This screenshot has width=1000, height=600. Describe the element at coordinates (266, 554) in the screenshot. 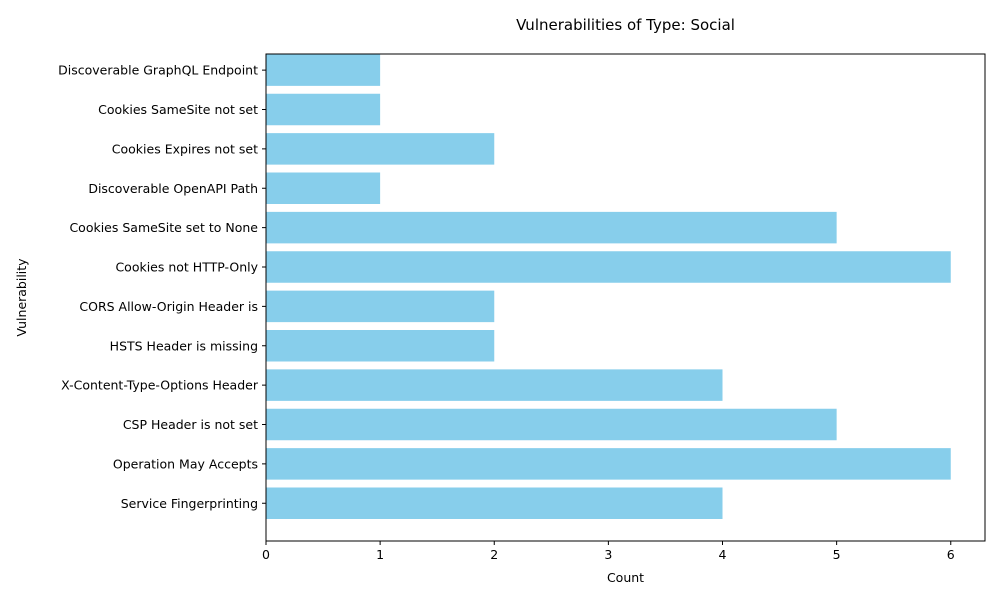

I see `x-tick-label: 0` at that location.